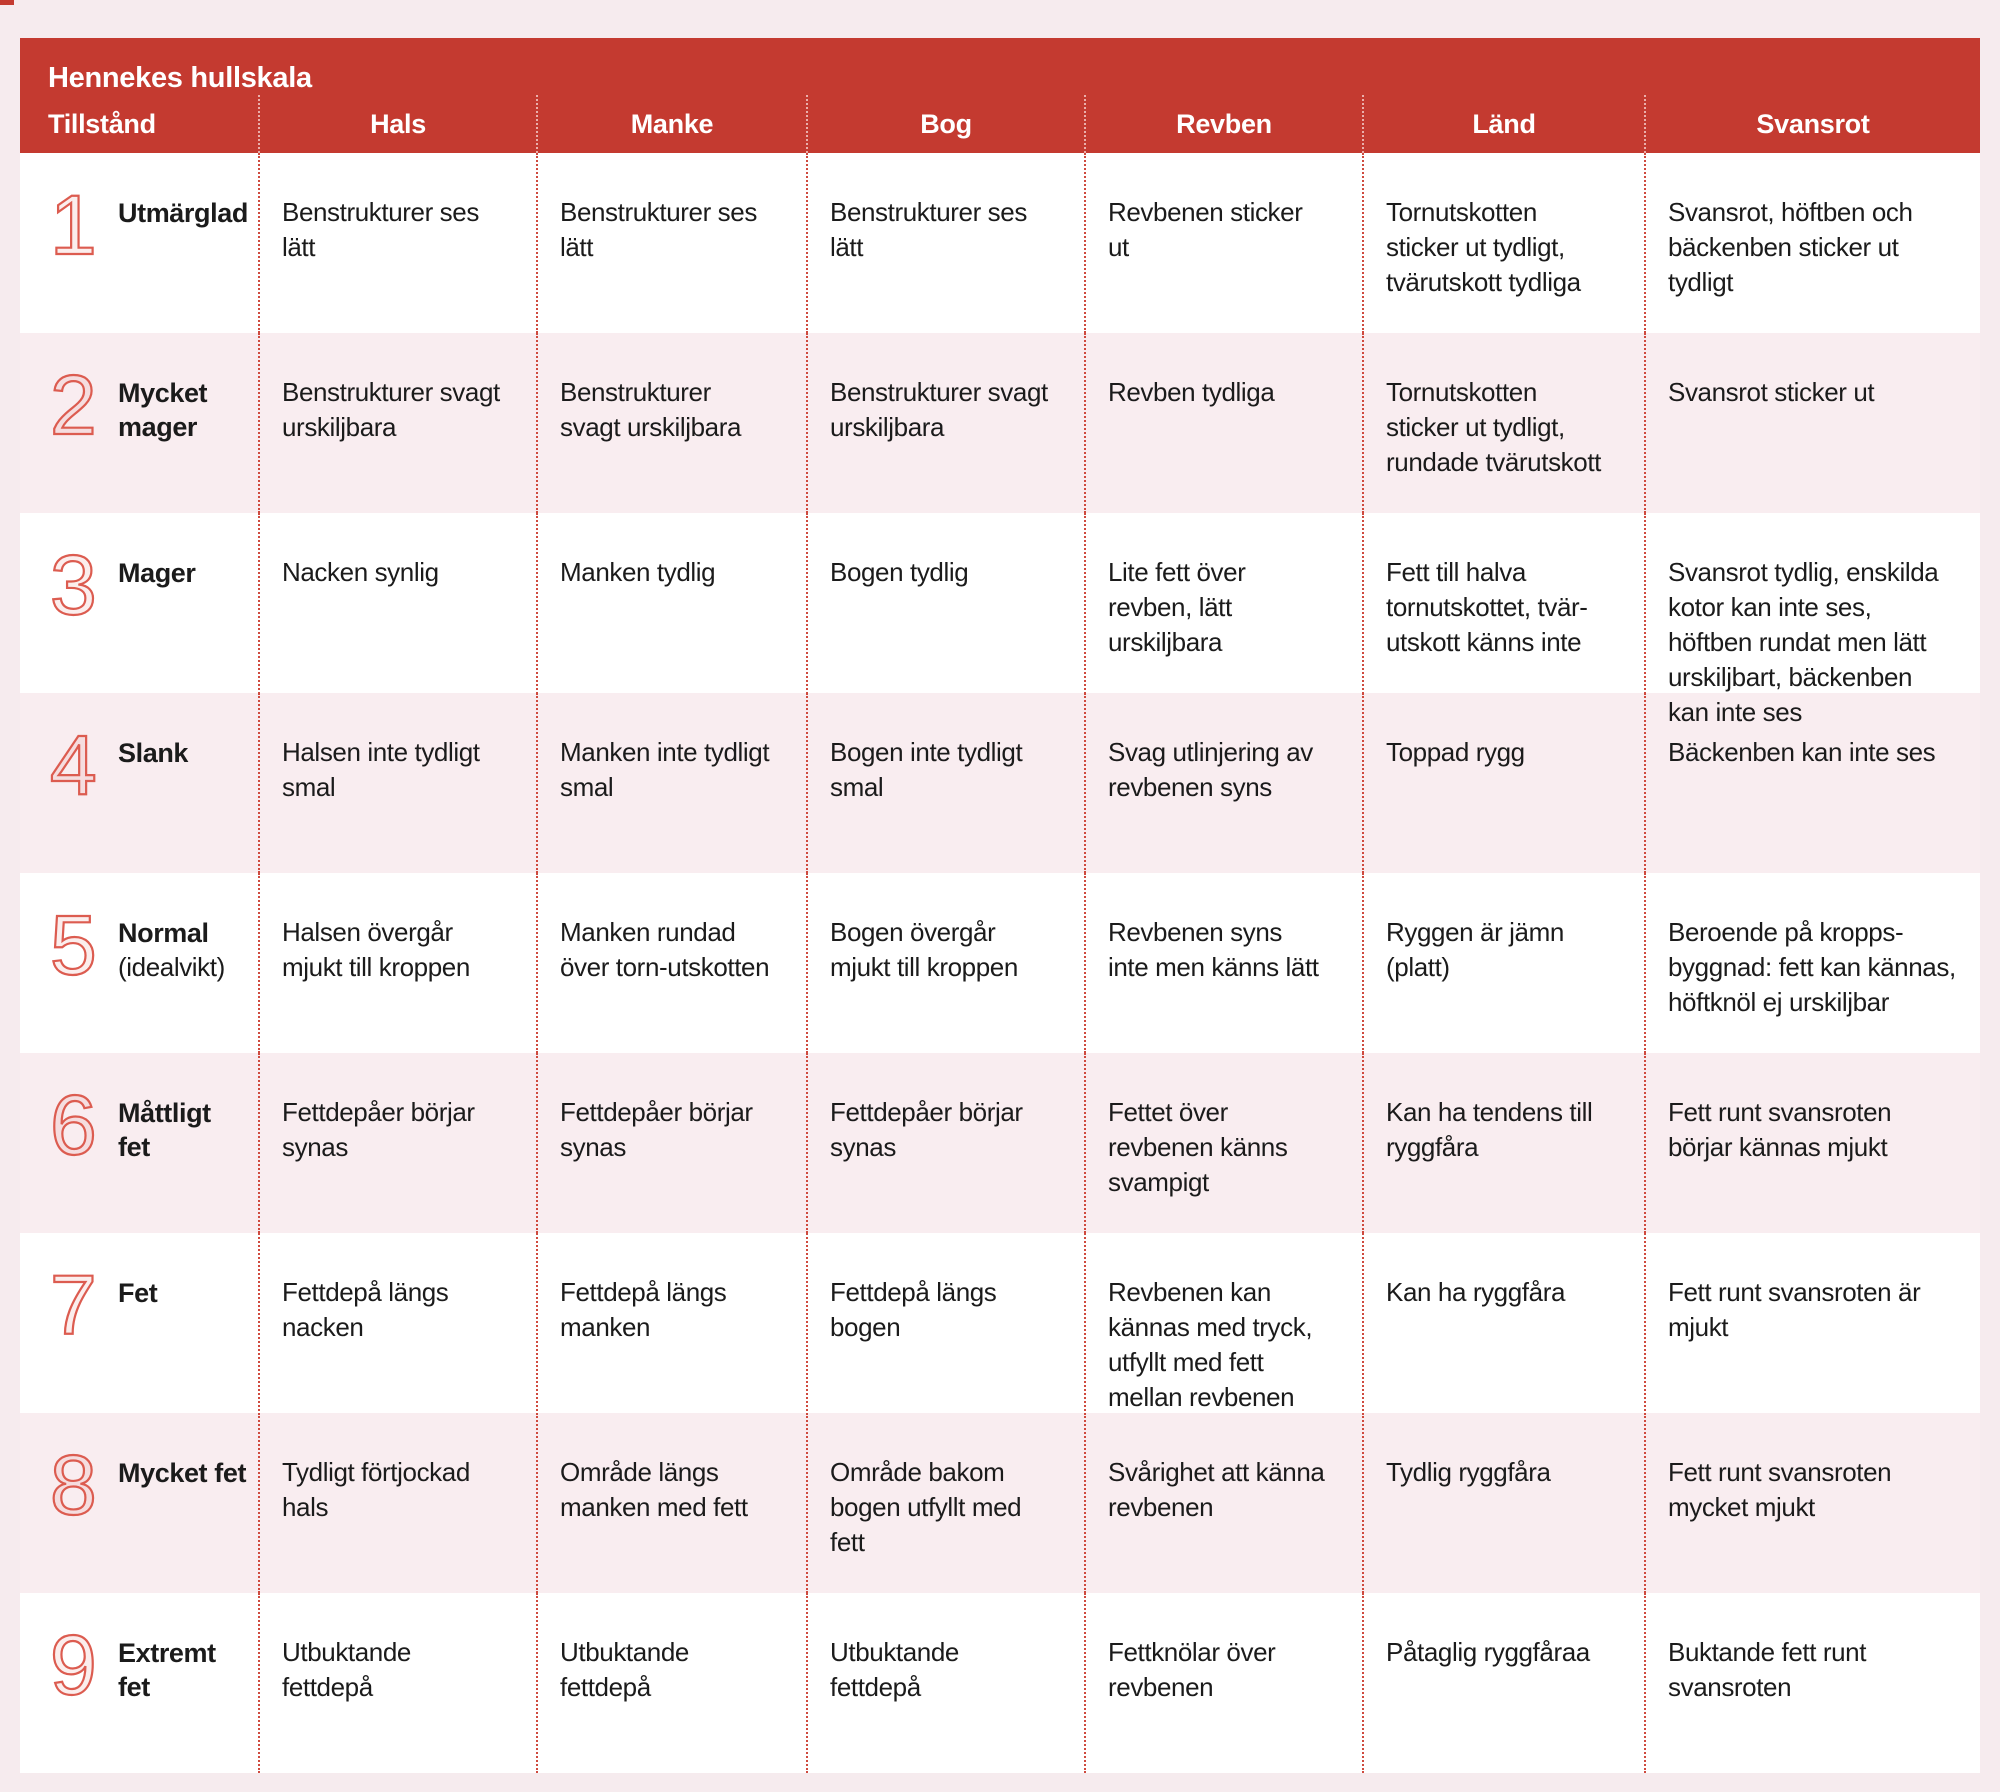  I want to click on cell-tillstand: 9 Extremt fet, so click(139, 1683).